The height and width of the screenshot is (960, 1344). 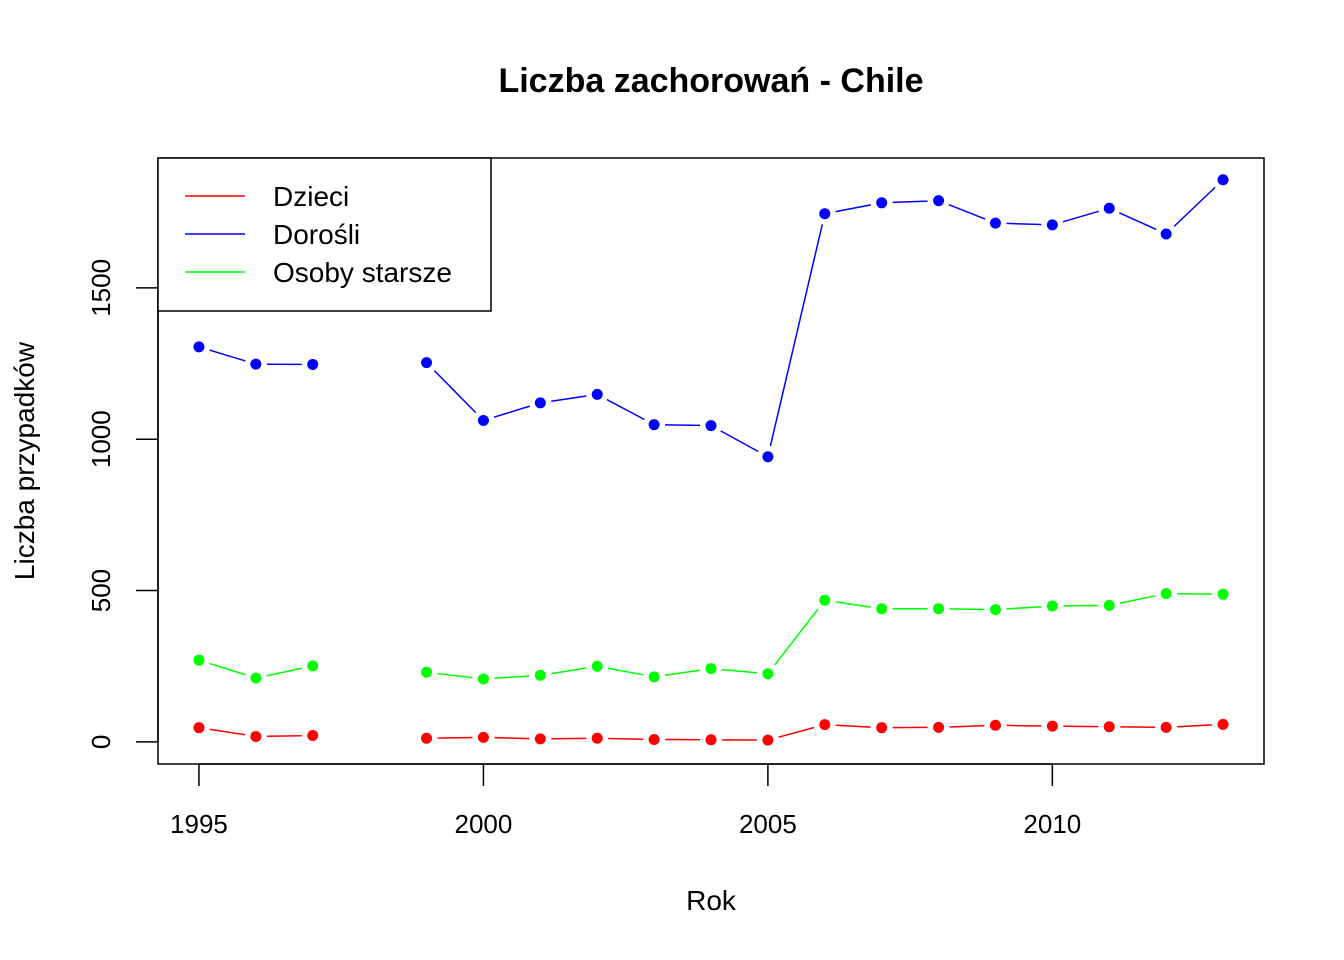 I want to click on y-tick-label: 500, so click(x=101, y=590).